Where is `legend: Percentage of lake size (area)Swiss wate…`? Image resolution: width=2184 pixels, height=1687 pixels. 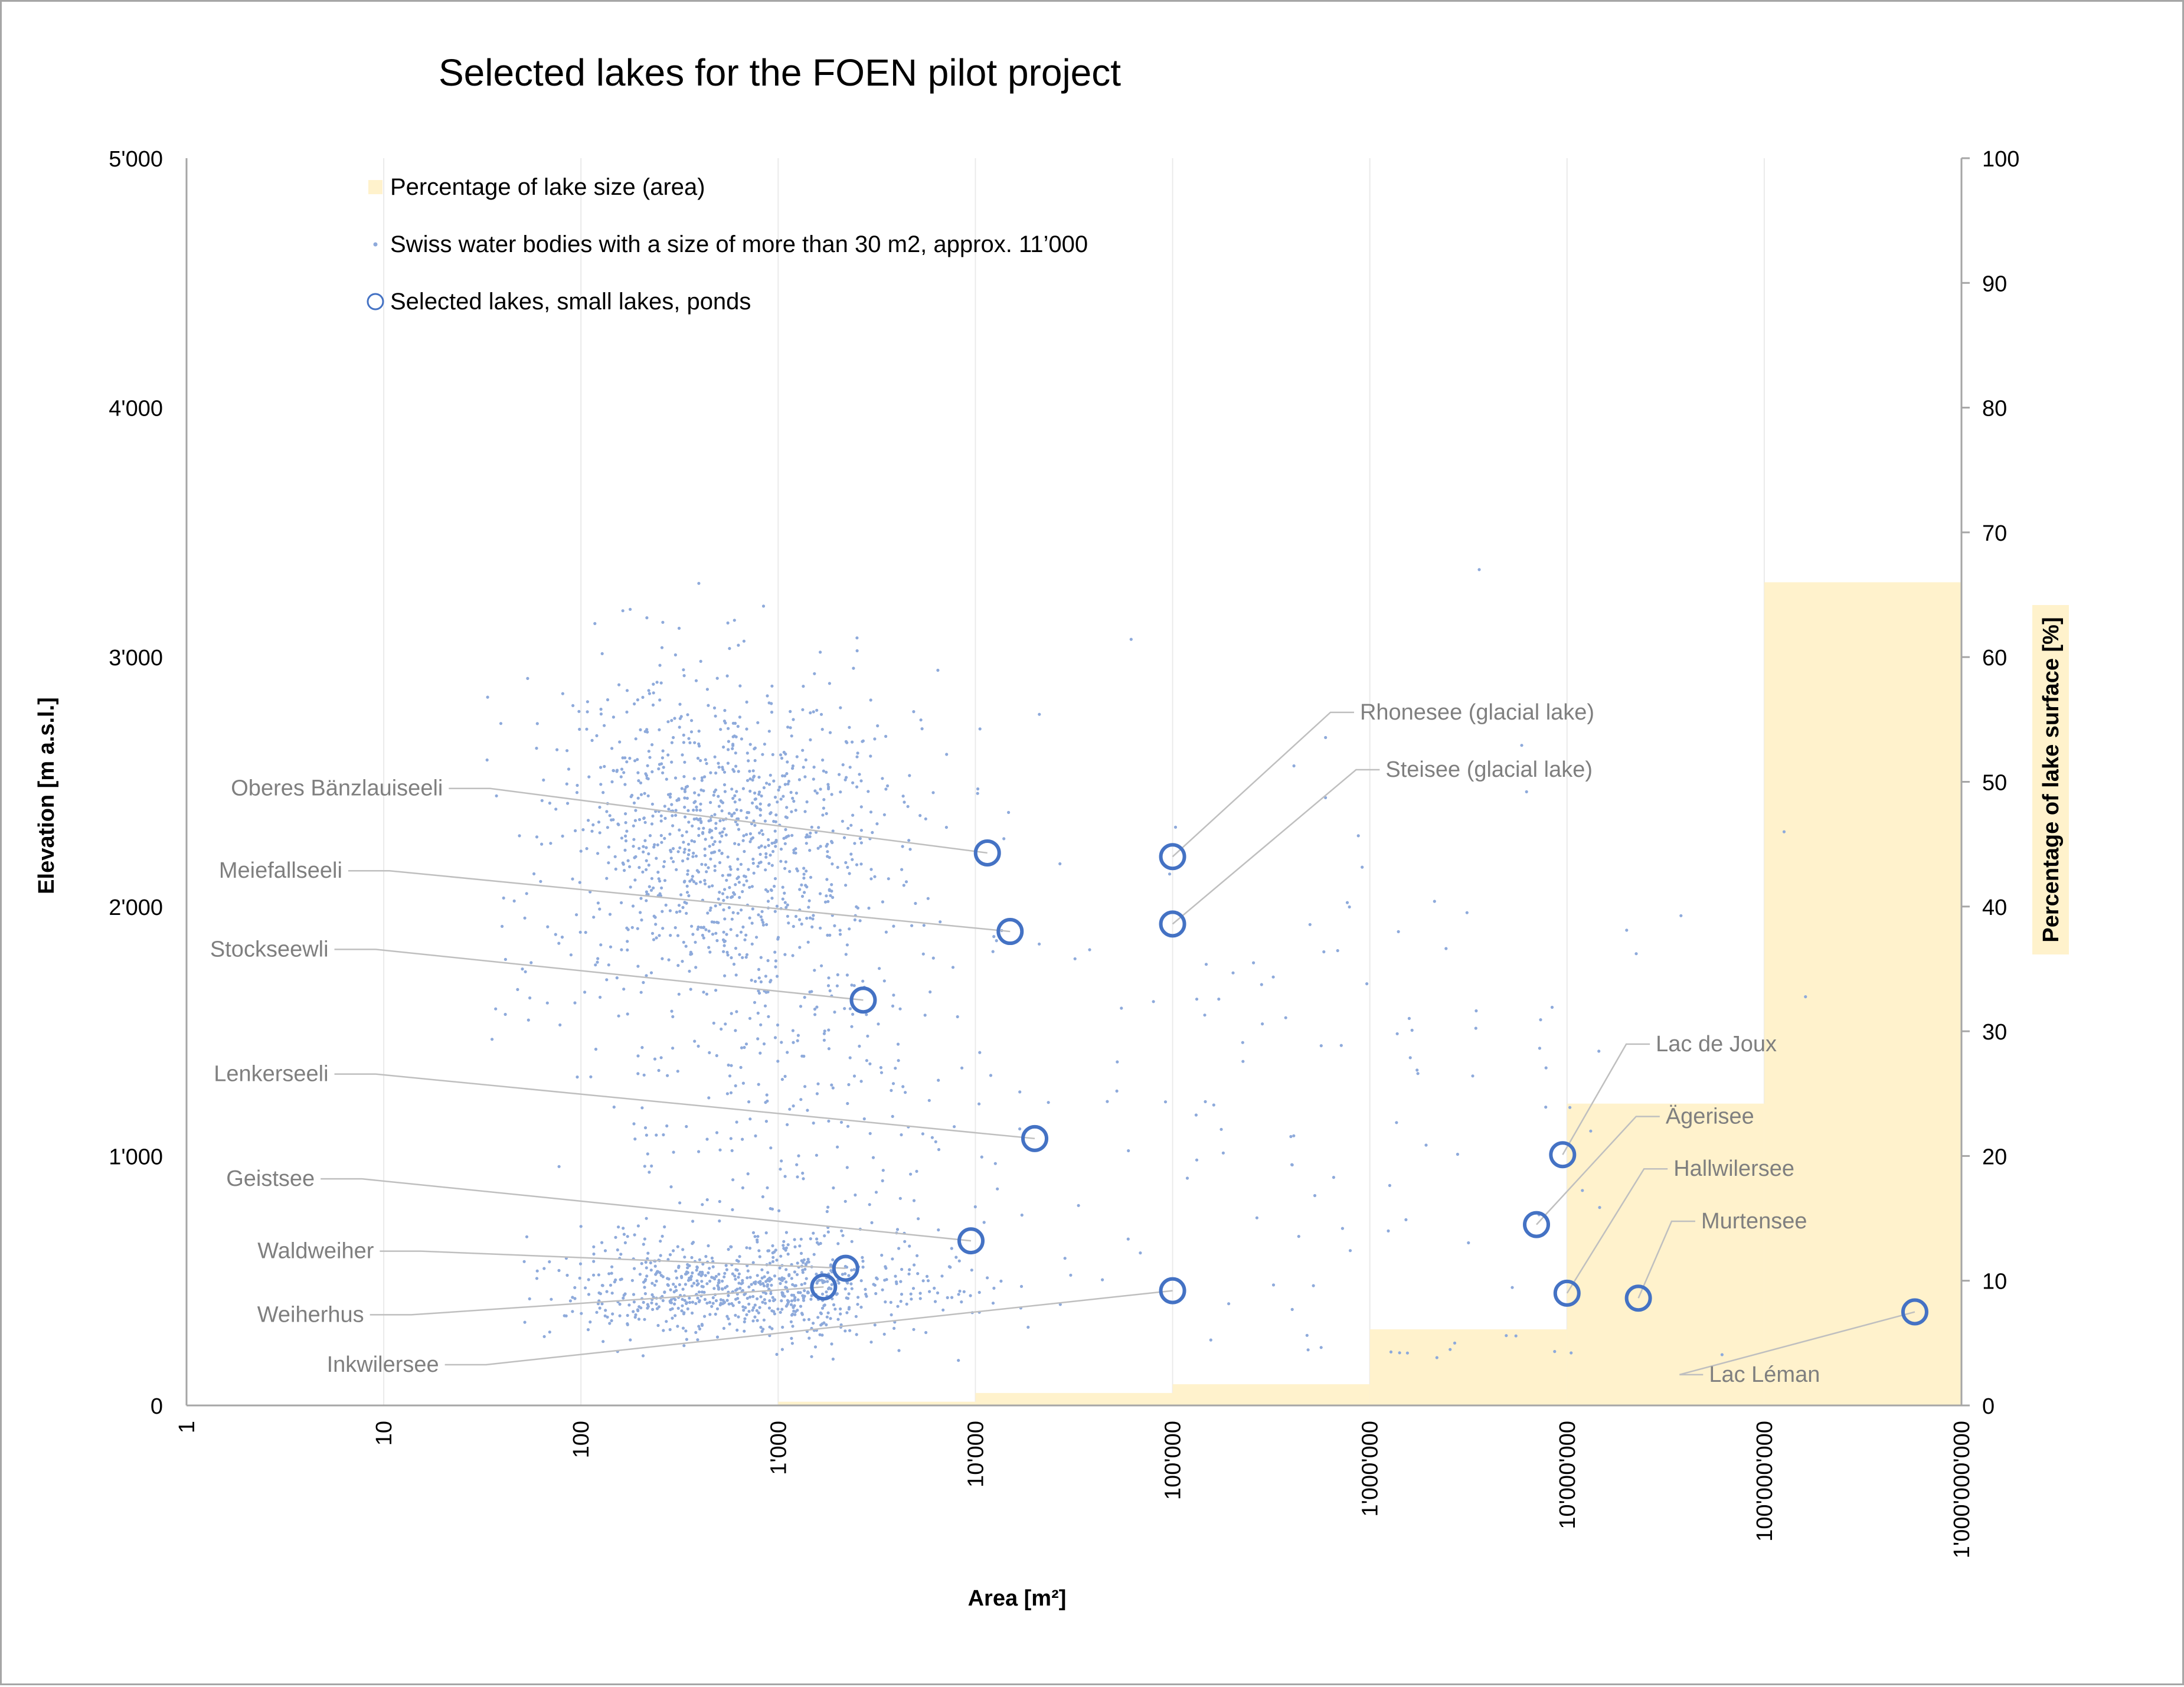
legend: Percentage of lake size (area)Swiss wate… is located at coordinates (727, 244).